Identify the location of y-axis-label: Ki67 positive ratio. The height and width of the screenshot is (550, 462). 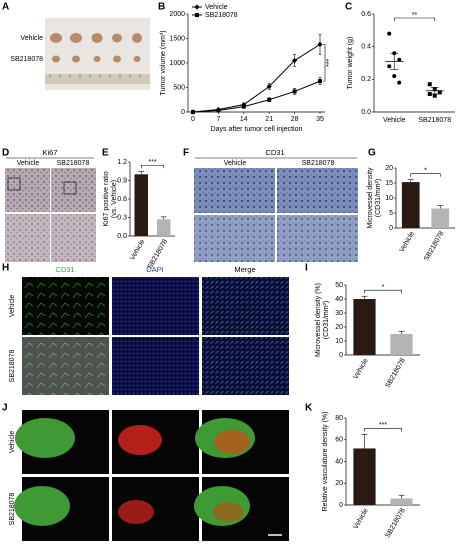
(106, 198).